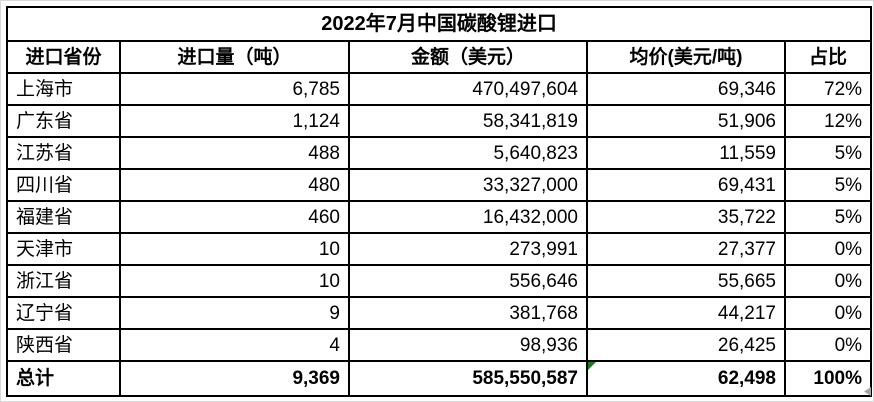  What do you see at coordinates (686, 121) in the screenshot?
I see `avg-price-cell: 51,906` at bounding box center [686, 121].